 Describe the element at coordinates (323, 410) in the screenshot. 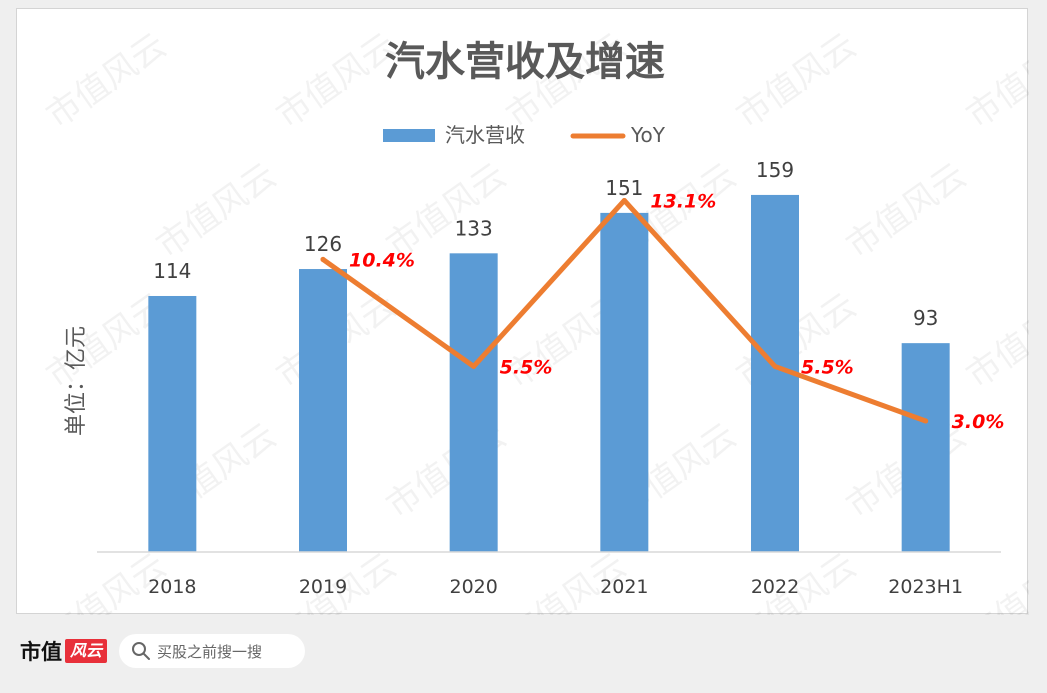

I see `bar-2019` at that location.